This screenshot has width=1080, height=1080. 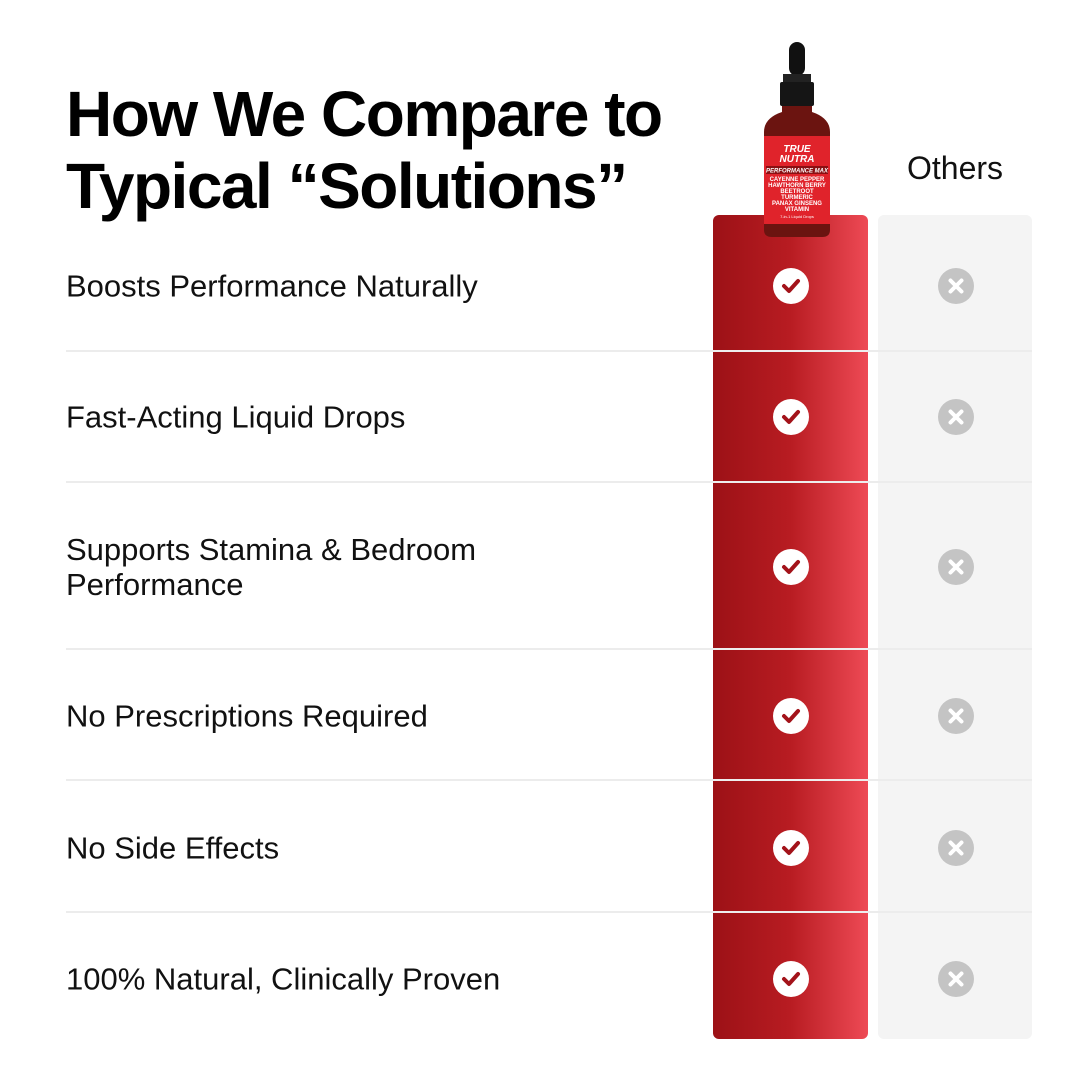 What do you see at coordinates (549, 716) in the screenshot?
I see `comparison-row: No Prescriptions Required` at bounding box center [549, 716].